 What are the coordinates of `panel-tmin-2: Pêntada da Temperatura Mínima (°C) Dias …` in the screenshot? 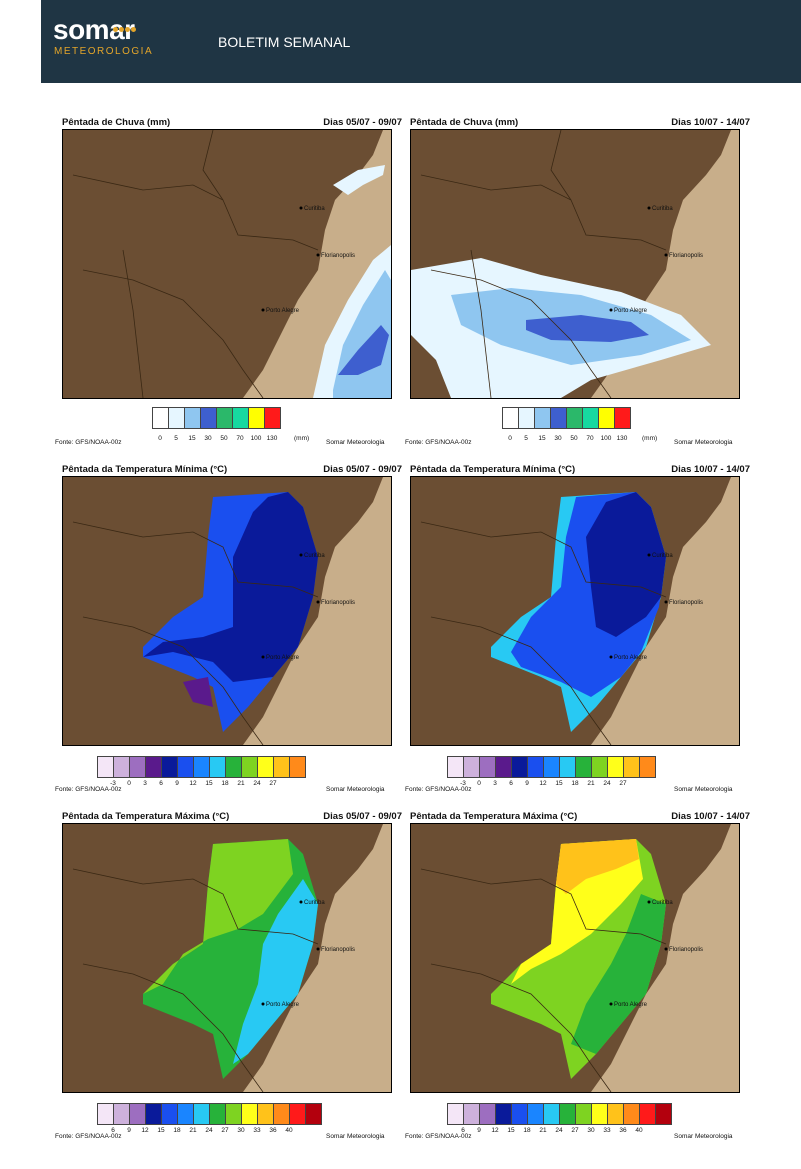 It's located at (577, 631).